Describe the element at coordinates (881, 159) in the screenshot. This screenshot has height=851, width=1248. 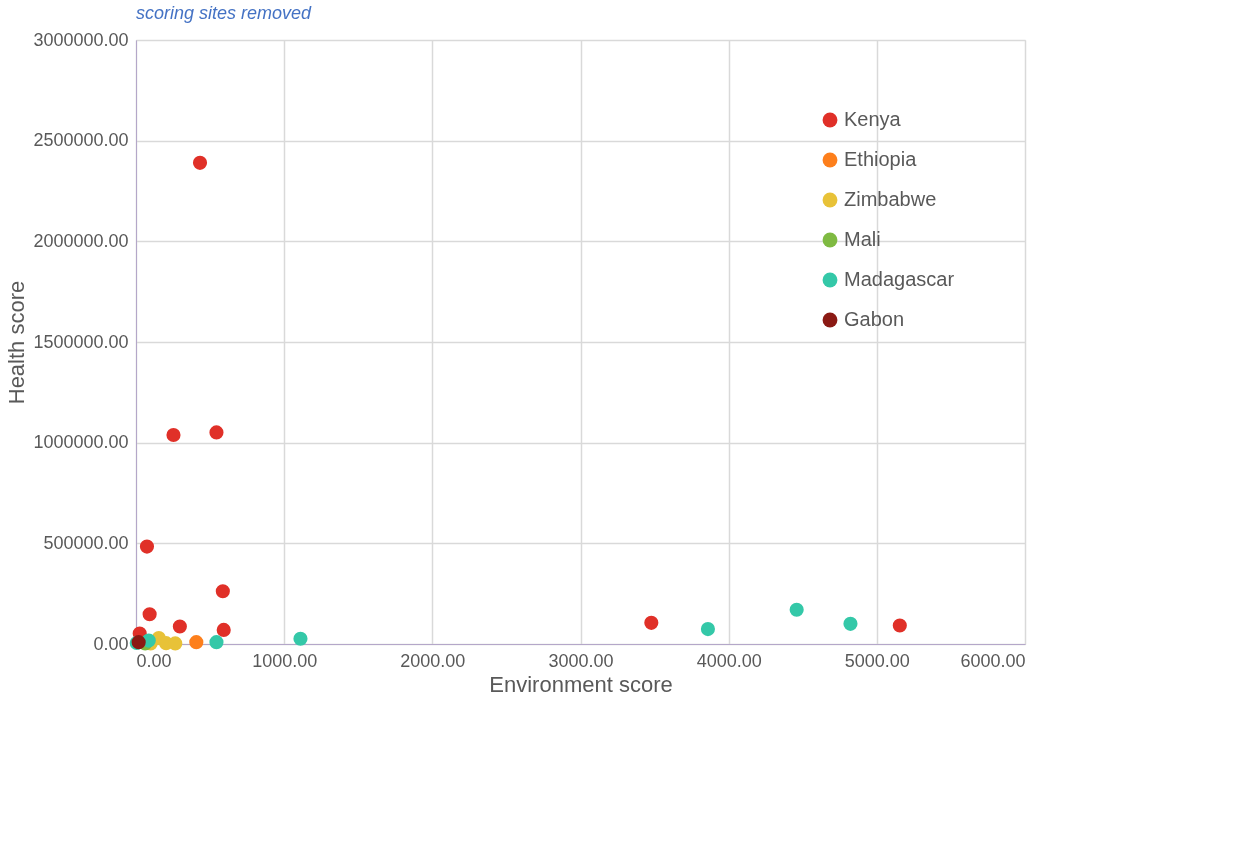
I see `legend-label: Ethiopia` at that location.